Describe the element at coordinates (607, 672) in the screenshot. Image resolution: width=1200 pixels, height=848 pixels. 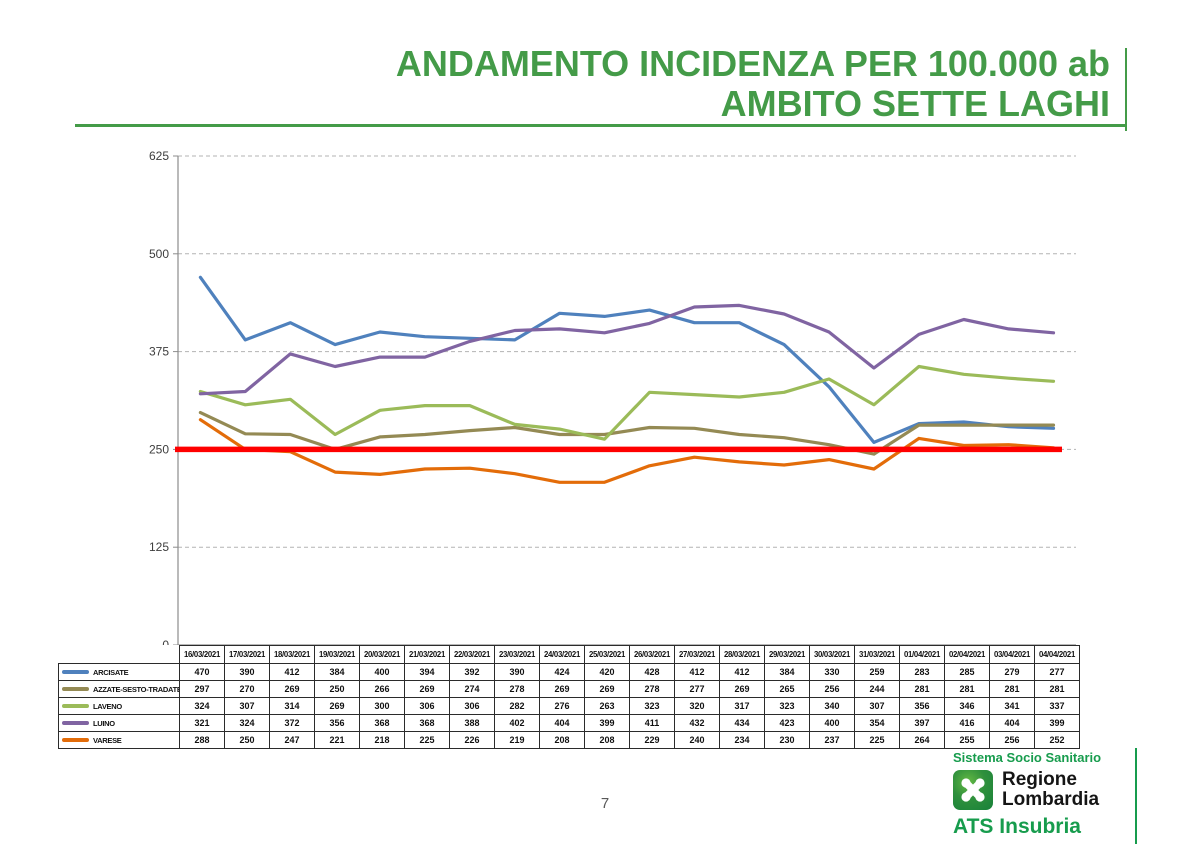
I see `value-cell: 420` at that location.